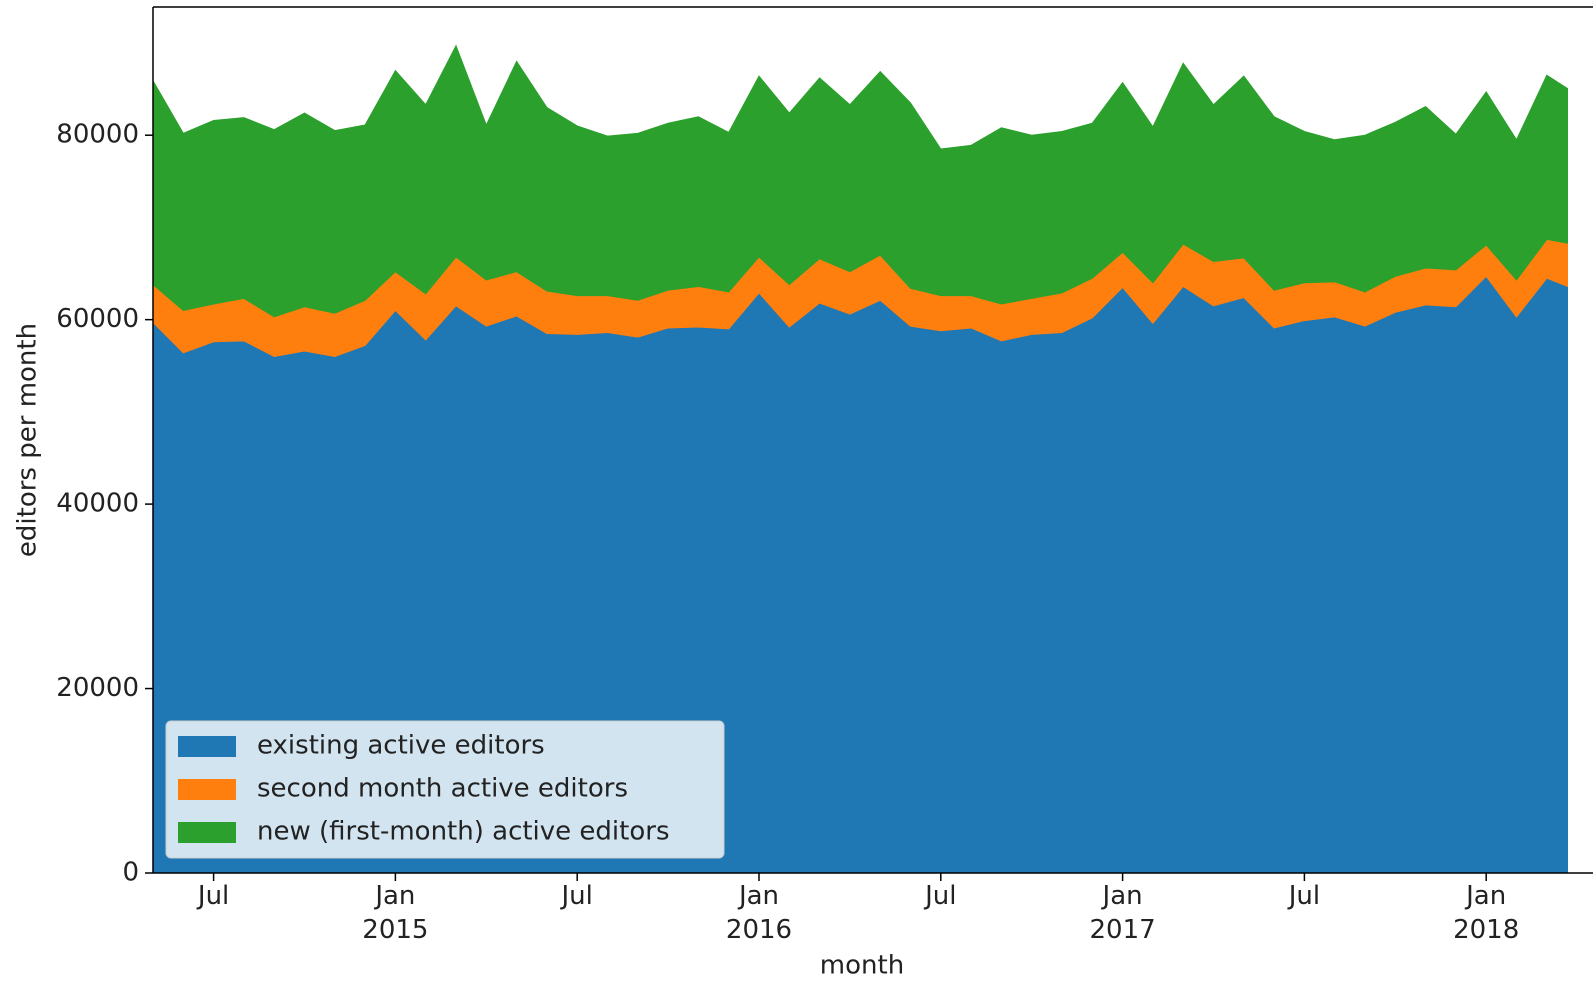 The height and width of the screenshot is (997, 1593). What do you see at coordinates (442, 789) in the screenshot?
I see `legend-label: second month active editors` at bounding box center [442, 789].